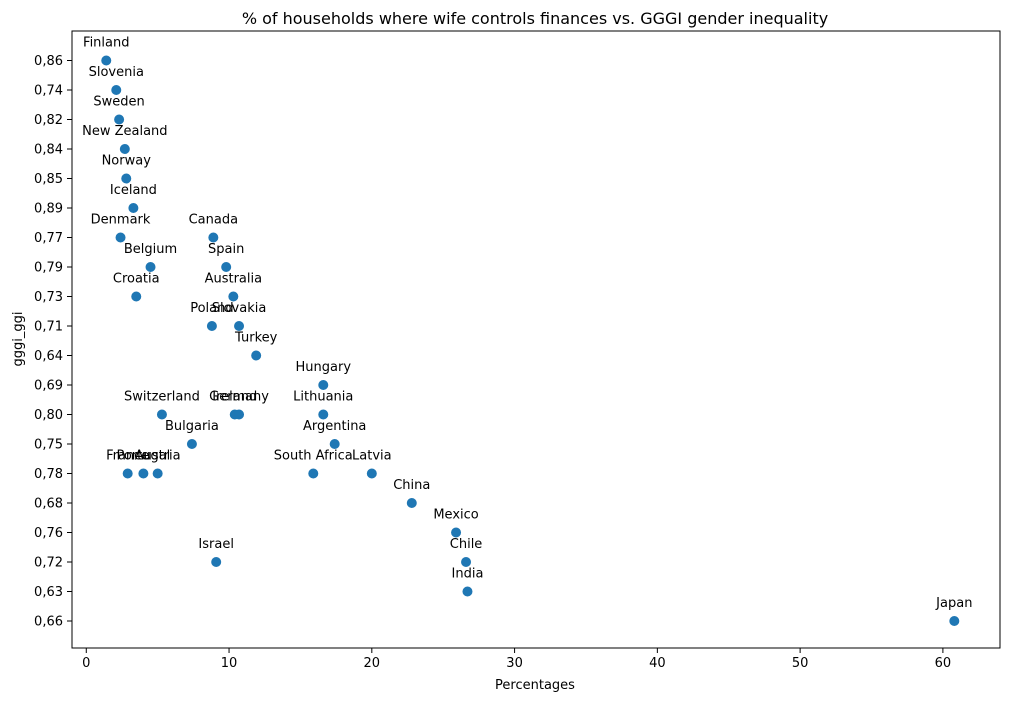 This screenshot has height=701, width=1010. I want to click on x-tick-label: 0, so click(86, 663).